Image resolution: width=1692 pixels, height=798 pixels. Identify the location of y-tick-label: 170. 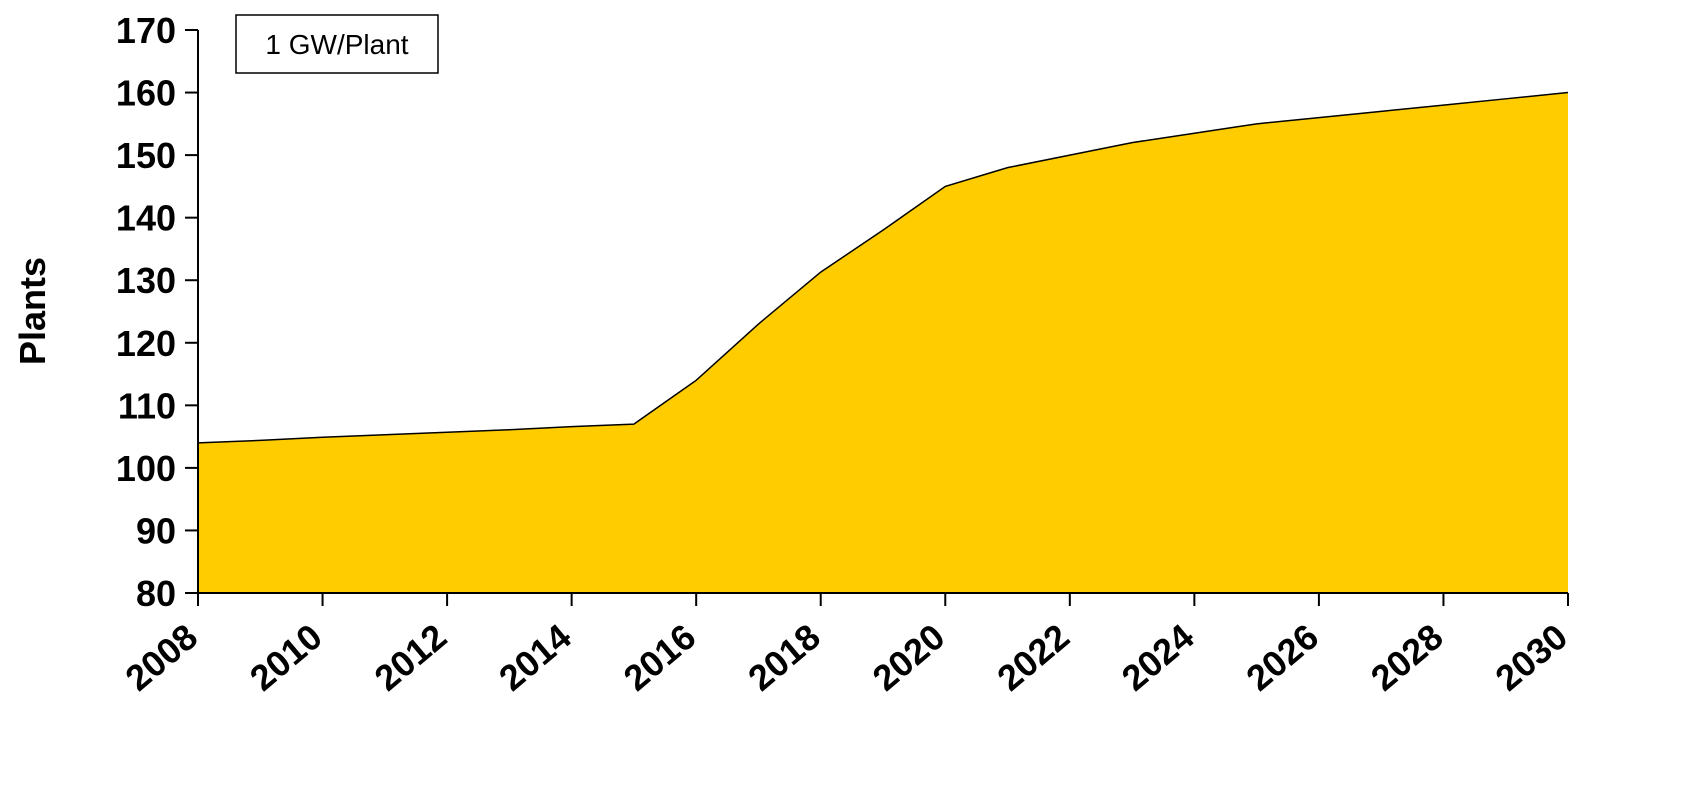
(146, 30).